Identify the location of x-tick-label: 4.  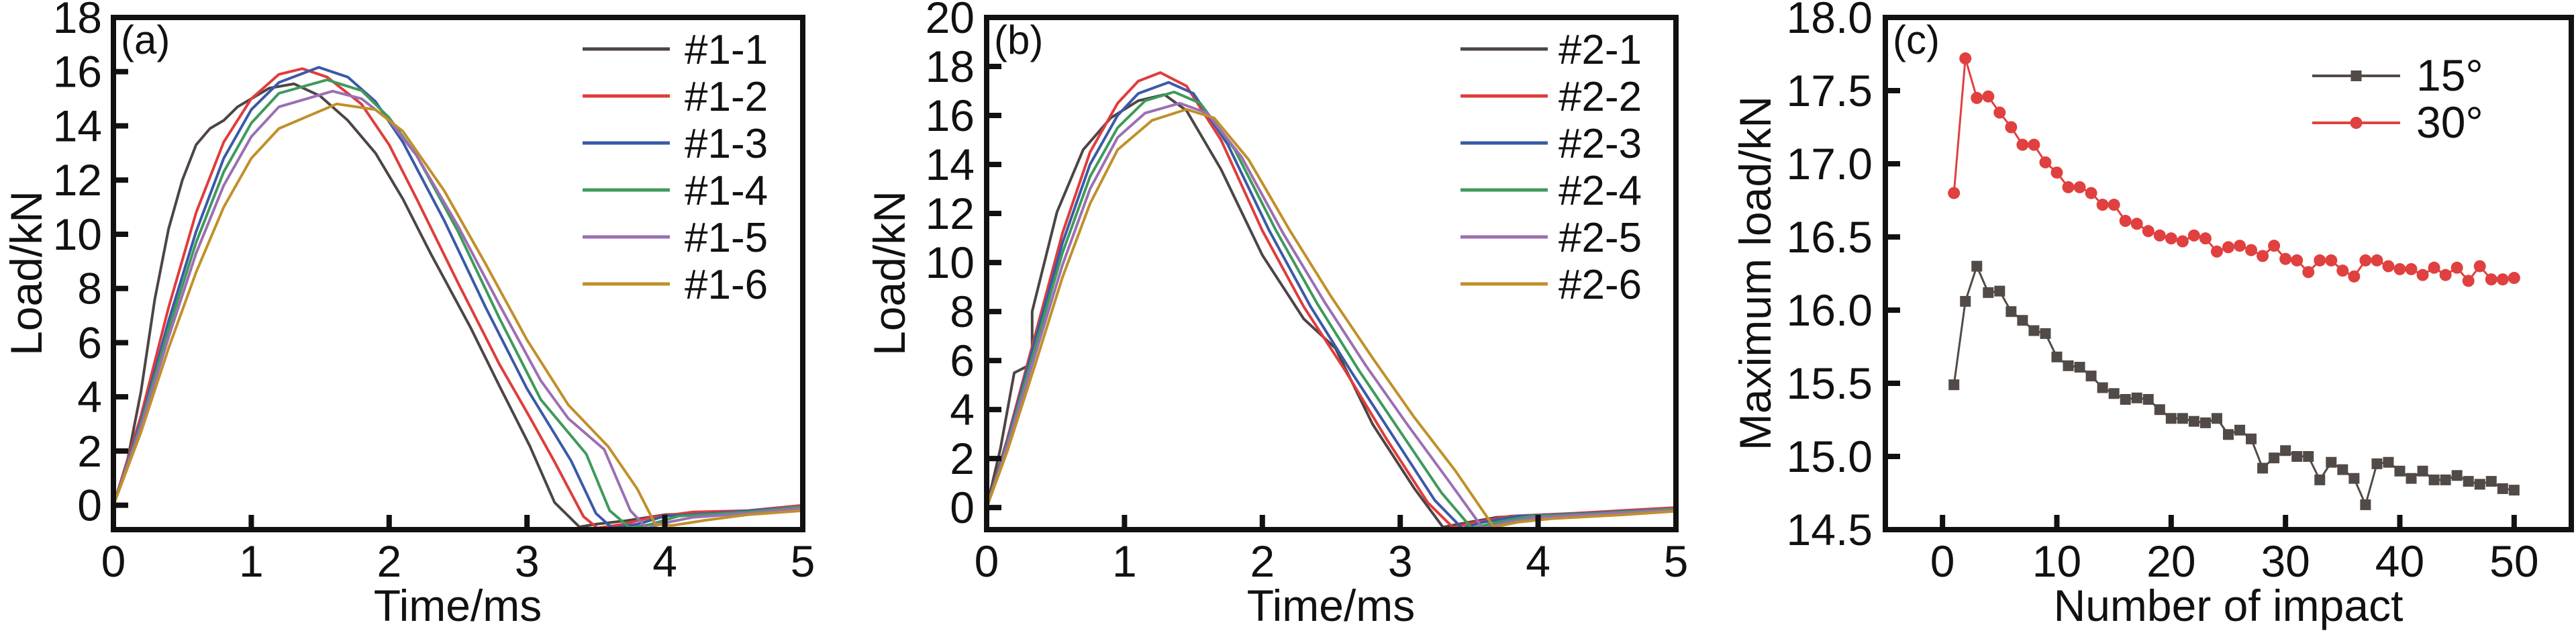
(664, 561).